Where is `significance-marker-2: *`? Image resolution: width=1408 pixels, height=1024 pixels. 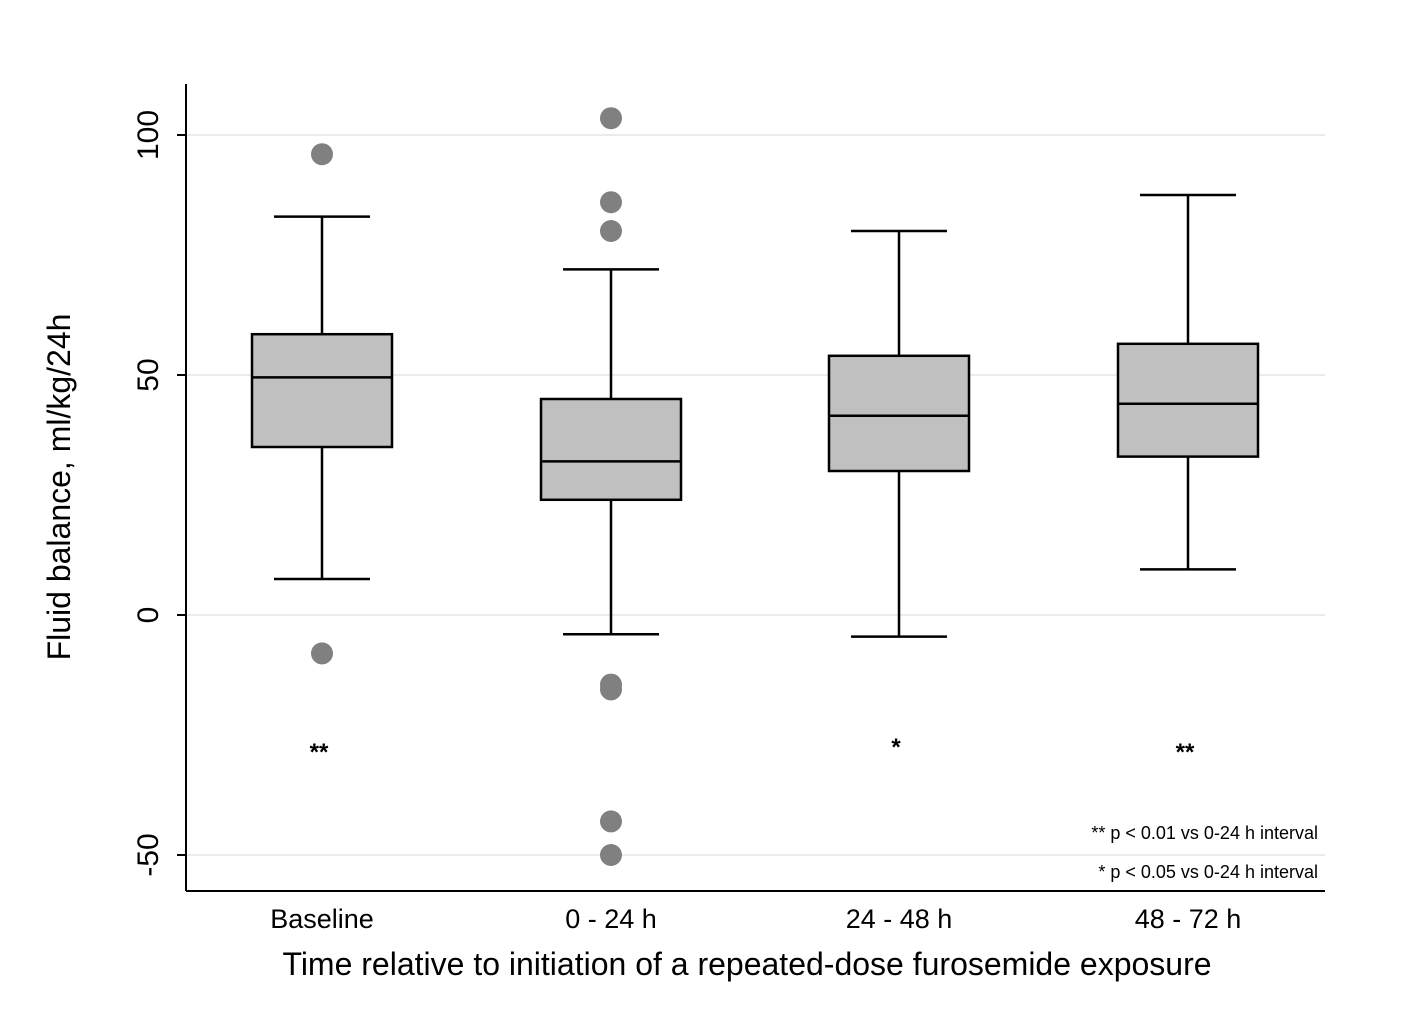 significance-marker-2: * is located at coordinates (896, 747).